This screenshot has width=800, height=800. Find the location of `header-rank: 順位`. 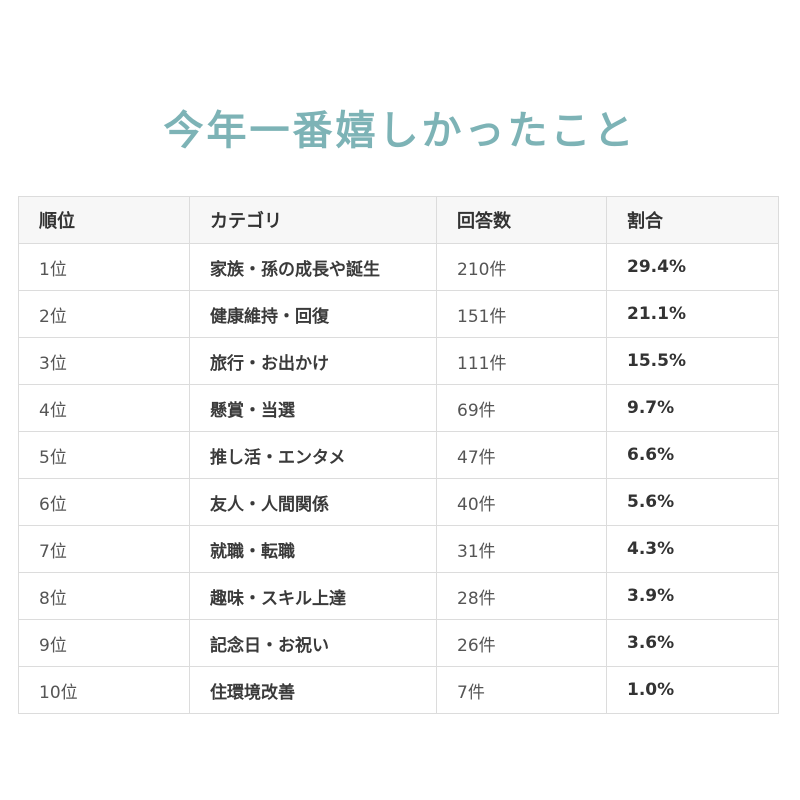

header-rank: 順位 is located at coordinates (104, 220).